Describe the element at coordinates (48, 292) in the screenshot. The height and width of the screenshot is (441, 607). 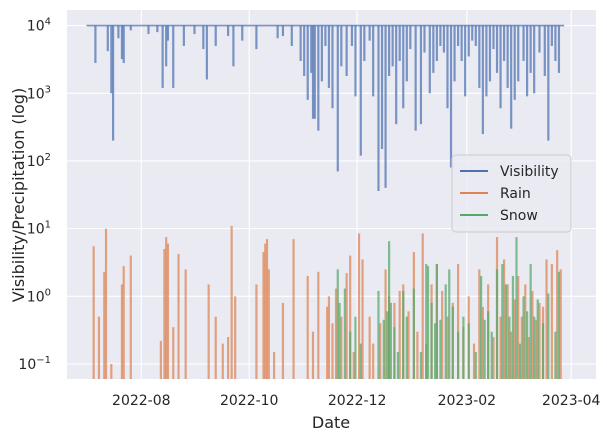
I see `y-tick-exponent: 0` at that location.